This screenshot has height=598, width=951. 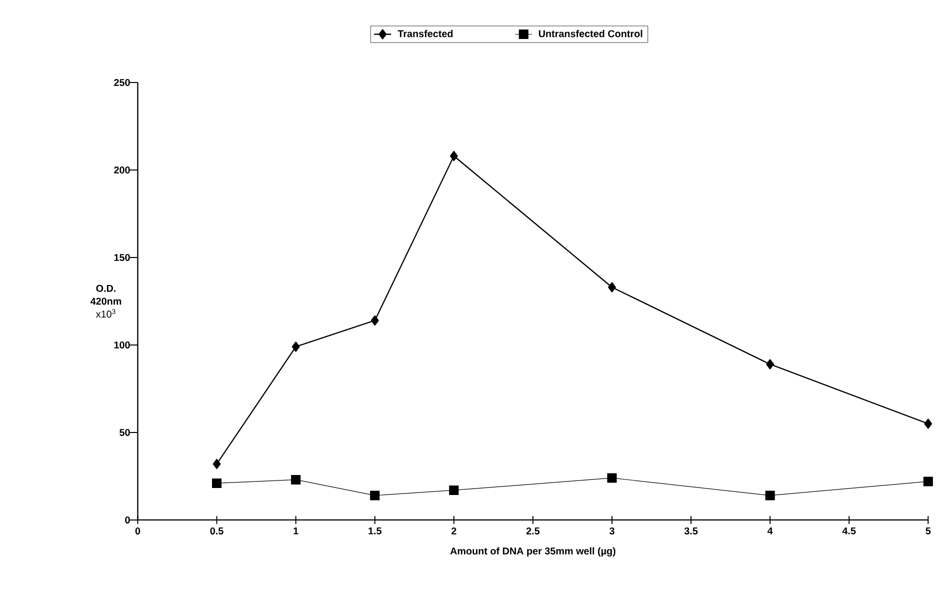 I want to click on x-tick-label: 2.5, so click(x=533, y=531).